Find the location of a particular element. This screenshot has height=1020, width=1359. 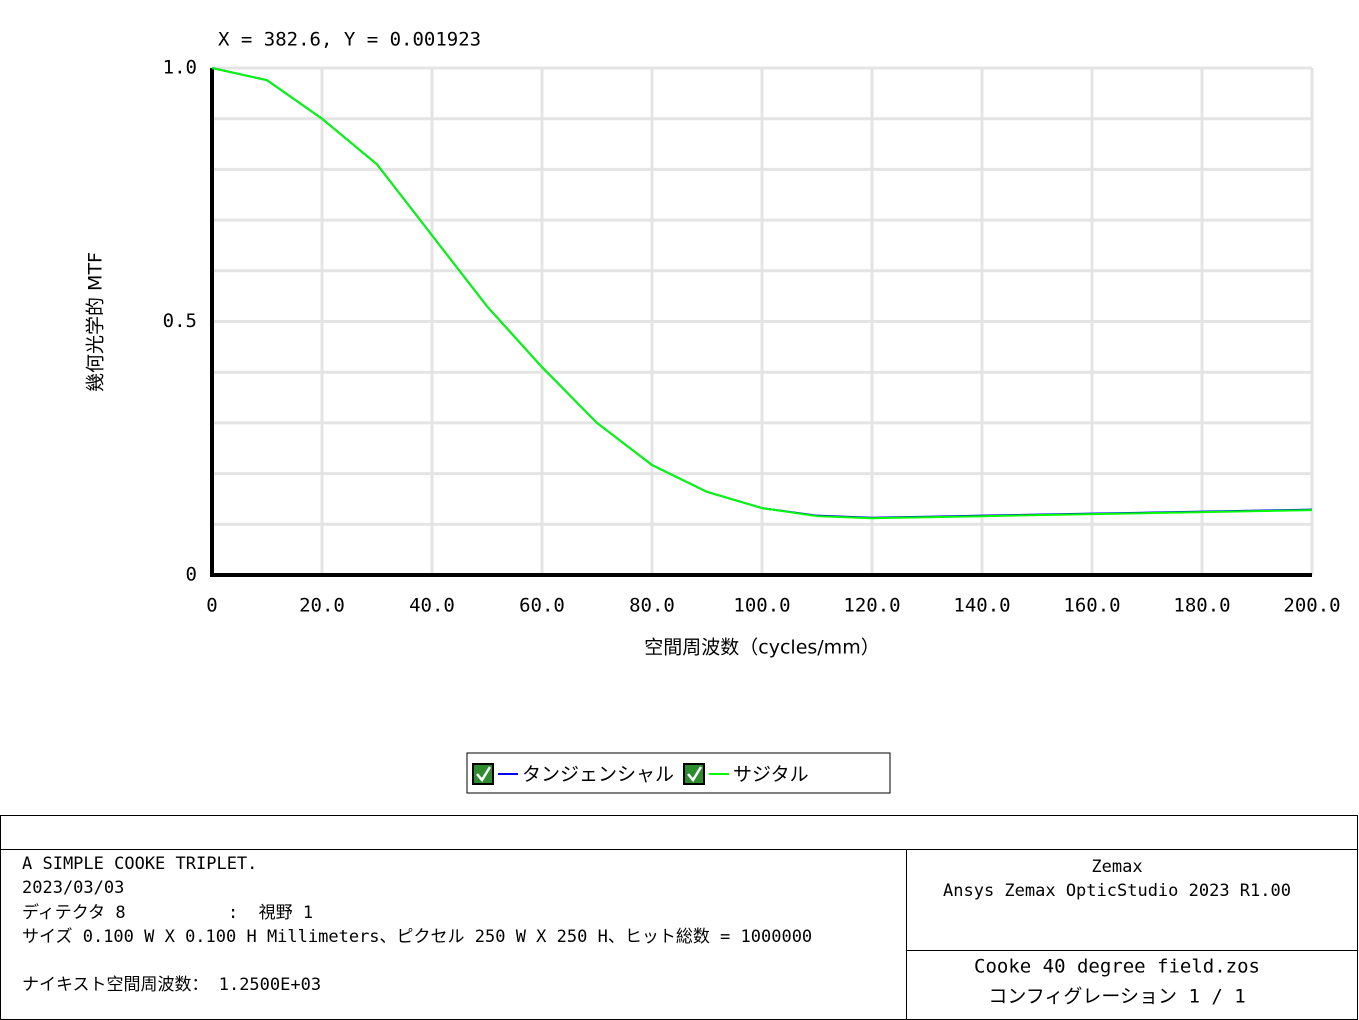

y-axis-label: 幾何光学的 MTF is located at coordinates (96, 322).